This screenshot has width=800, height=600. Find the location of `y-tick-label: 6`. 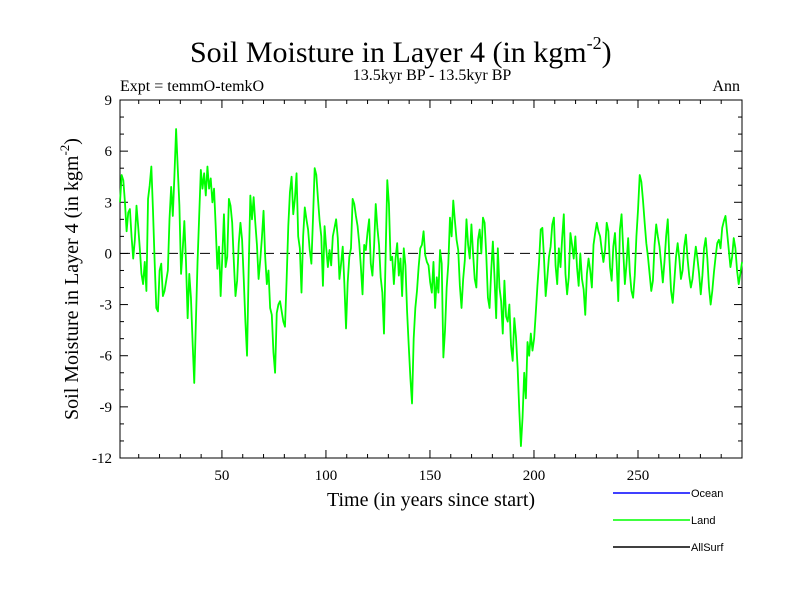

y-tick-label: 6 is located at coordinates (109, 152).